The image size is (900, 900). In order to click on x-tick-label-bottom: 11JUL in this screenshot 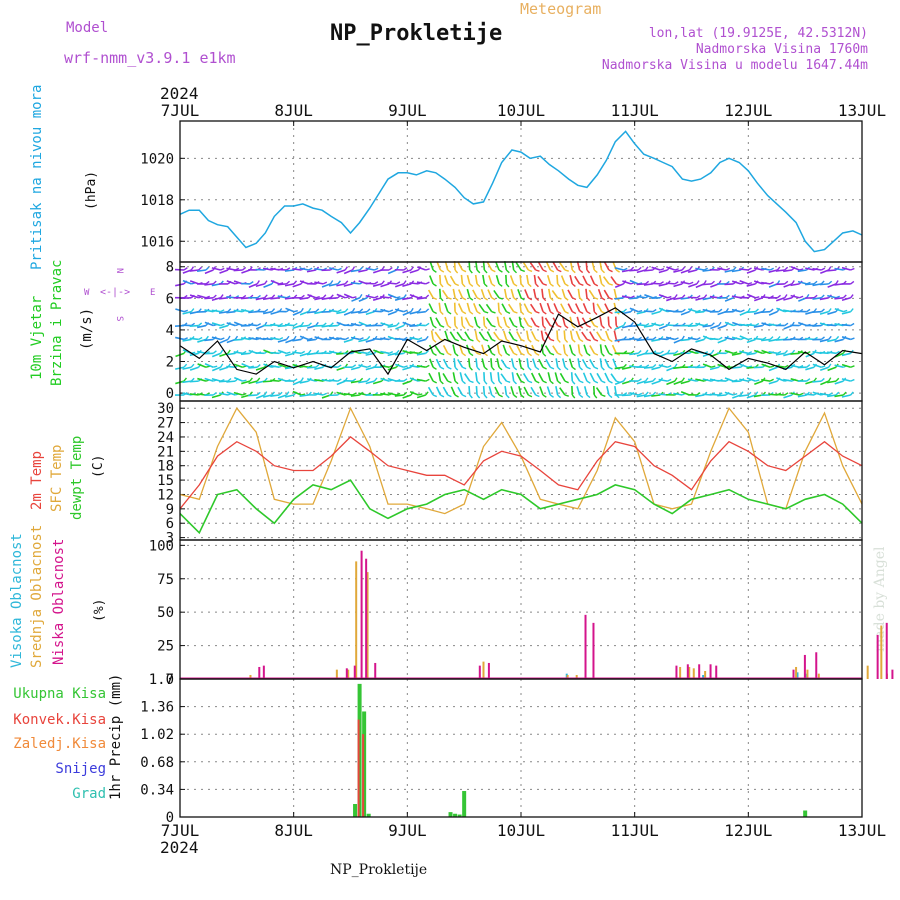, I will do `click(635, 830)`.